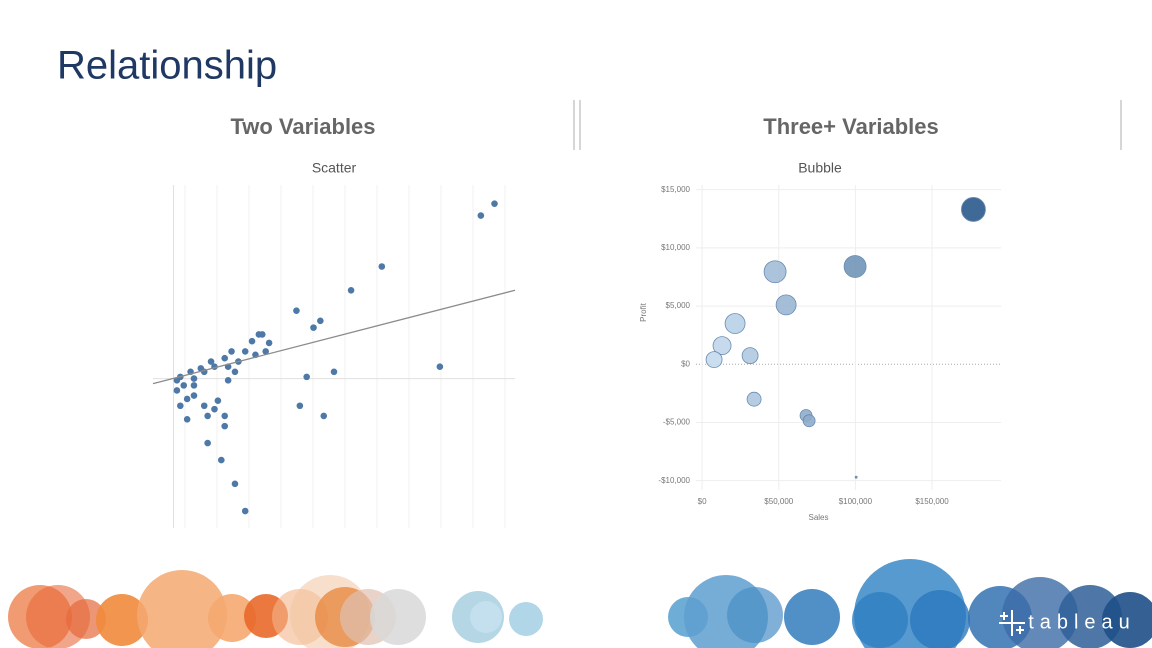 The image size is (1152, 648). I want to click on dividers, so click(847, 125).